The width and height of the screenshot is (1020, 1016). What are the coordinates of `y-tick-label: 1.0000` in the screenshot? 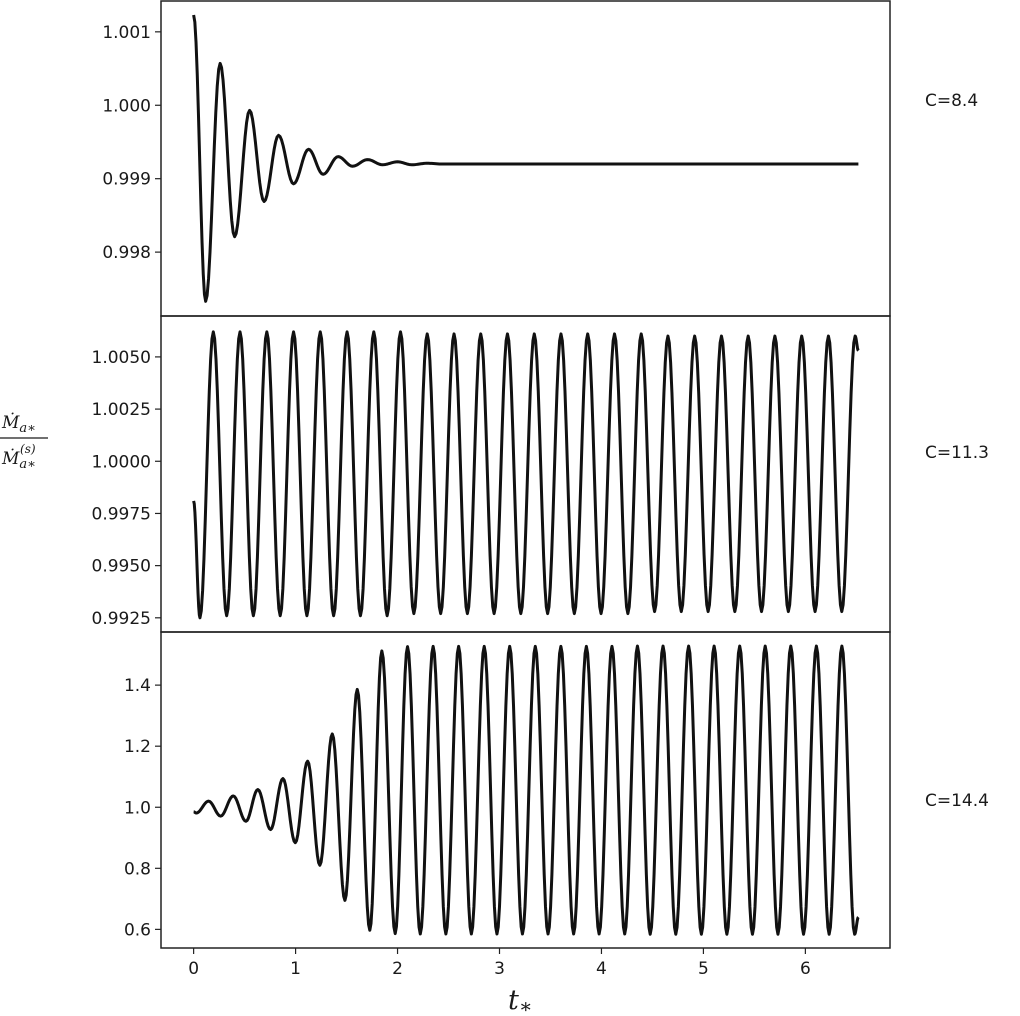 It's located at (121, 462).